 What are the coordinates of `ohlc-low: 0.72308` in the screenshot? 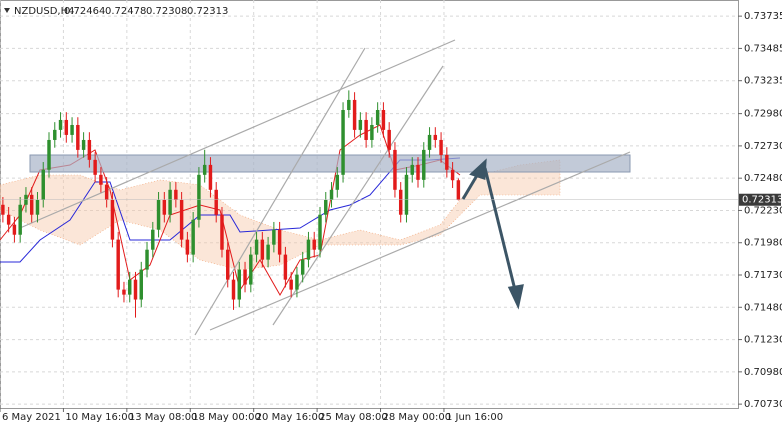 It's located at (166, 11).